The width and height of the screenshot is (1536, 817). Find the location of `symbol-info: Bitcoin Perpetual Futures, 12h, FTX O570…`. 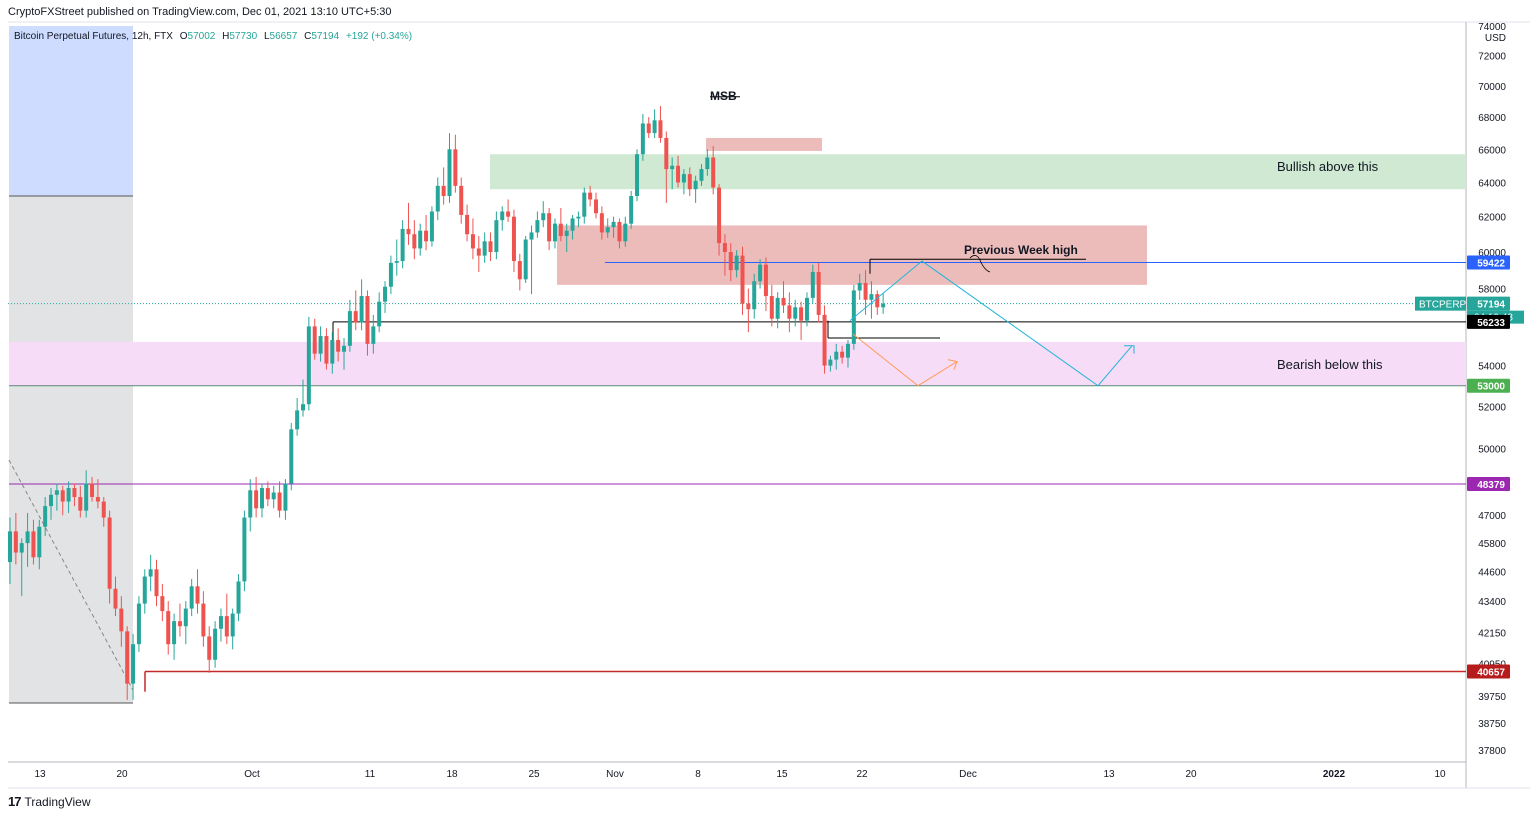

symbol-info: Bitcoin Perpetual Futures, 12h, FTX O570… is located at coordinates (213, 36).